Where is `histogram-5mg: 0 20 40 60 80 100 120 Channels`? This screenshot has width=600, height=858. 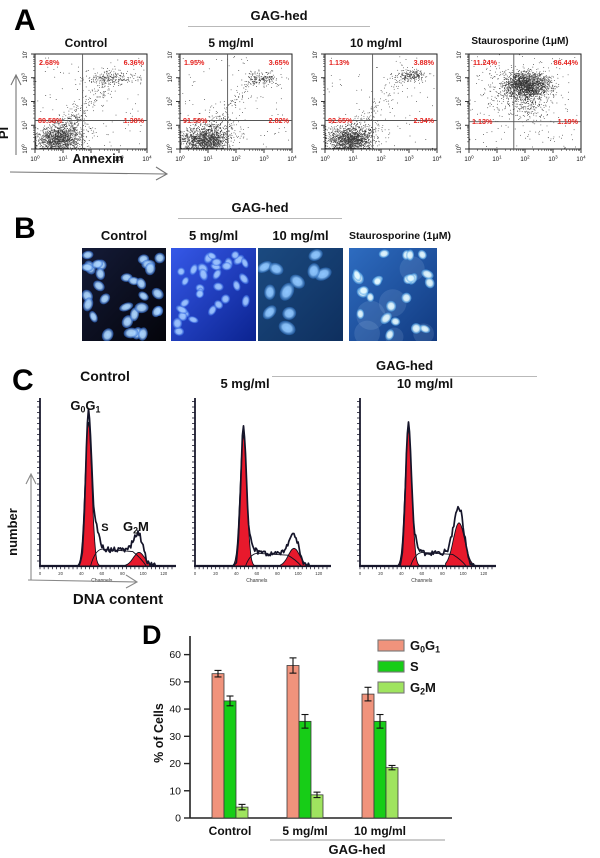 histogram-5mg: 0 20 40 60 80 100 120 Channels is located at coordinates (261, 491).